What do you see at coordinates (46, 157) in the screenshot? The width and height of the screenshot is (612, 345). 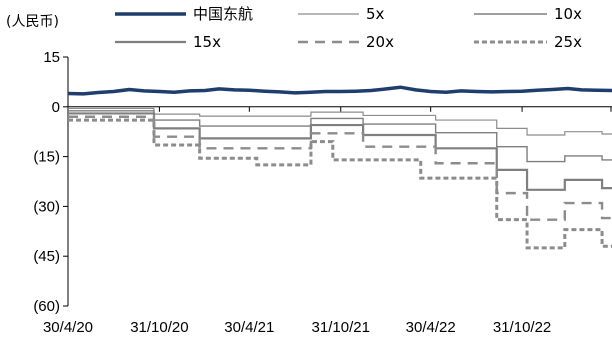 I see `y-tick-label: (15)` at bounding box center [46, 157].